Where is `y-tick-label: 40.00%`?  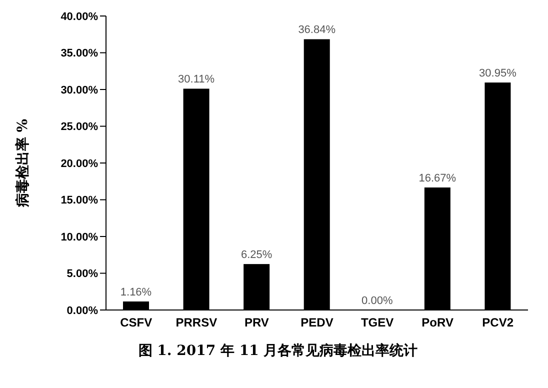
y-tick-label: 40.00% is located at coordinates (79, 16).